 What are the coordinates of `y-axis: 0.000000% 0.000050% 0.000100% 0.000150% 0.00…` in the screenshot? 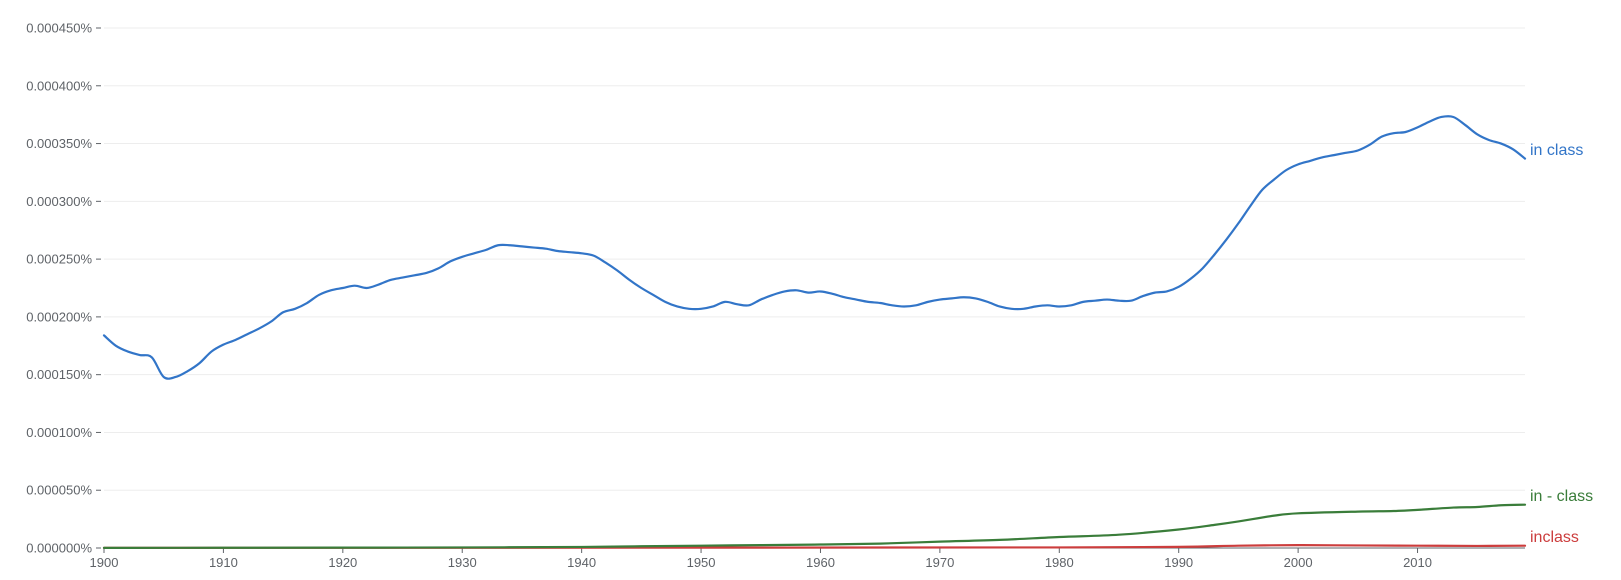 It's located at (63, 288).